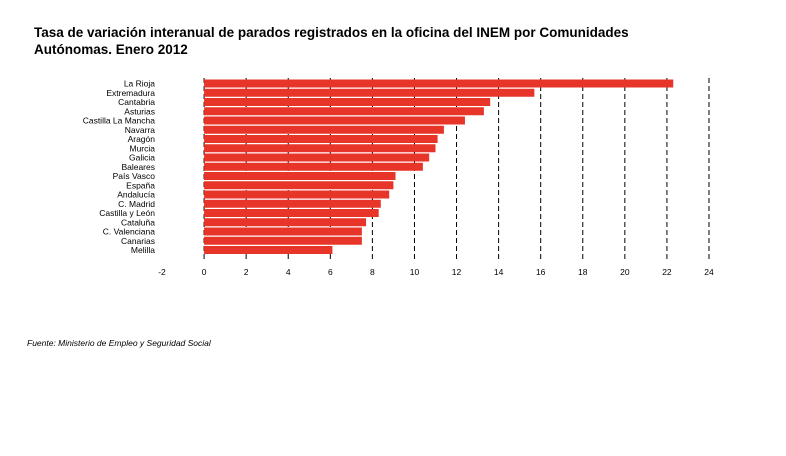 This screenshot has height=456, width=786. Describe the element at coordinates (119, 121) in the screenshot. I see `category-label: Castilla La Mancha` at that location.